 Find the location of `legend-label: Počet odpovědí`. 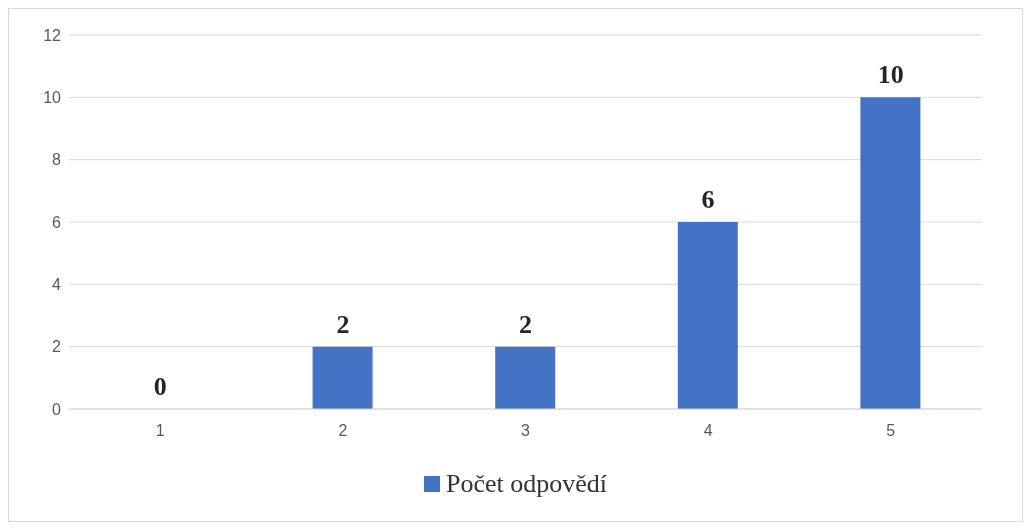

legend-label: Počet odpovědí is located at coordinates (526, 484).